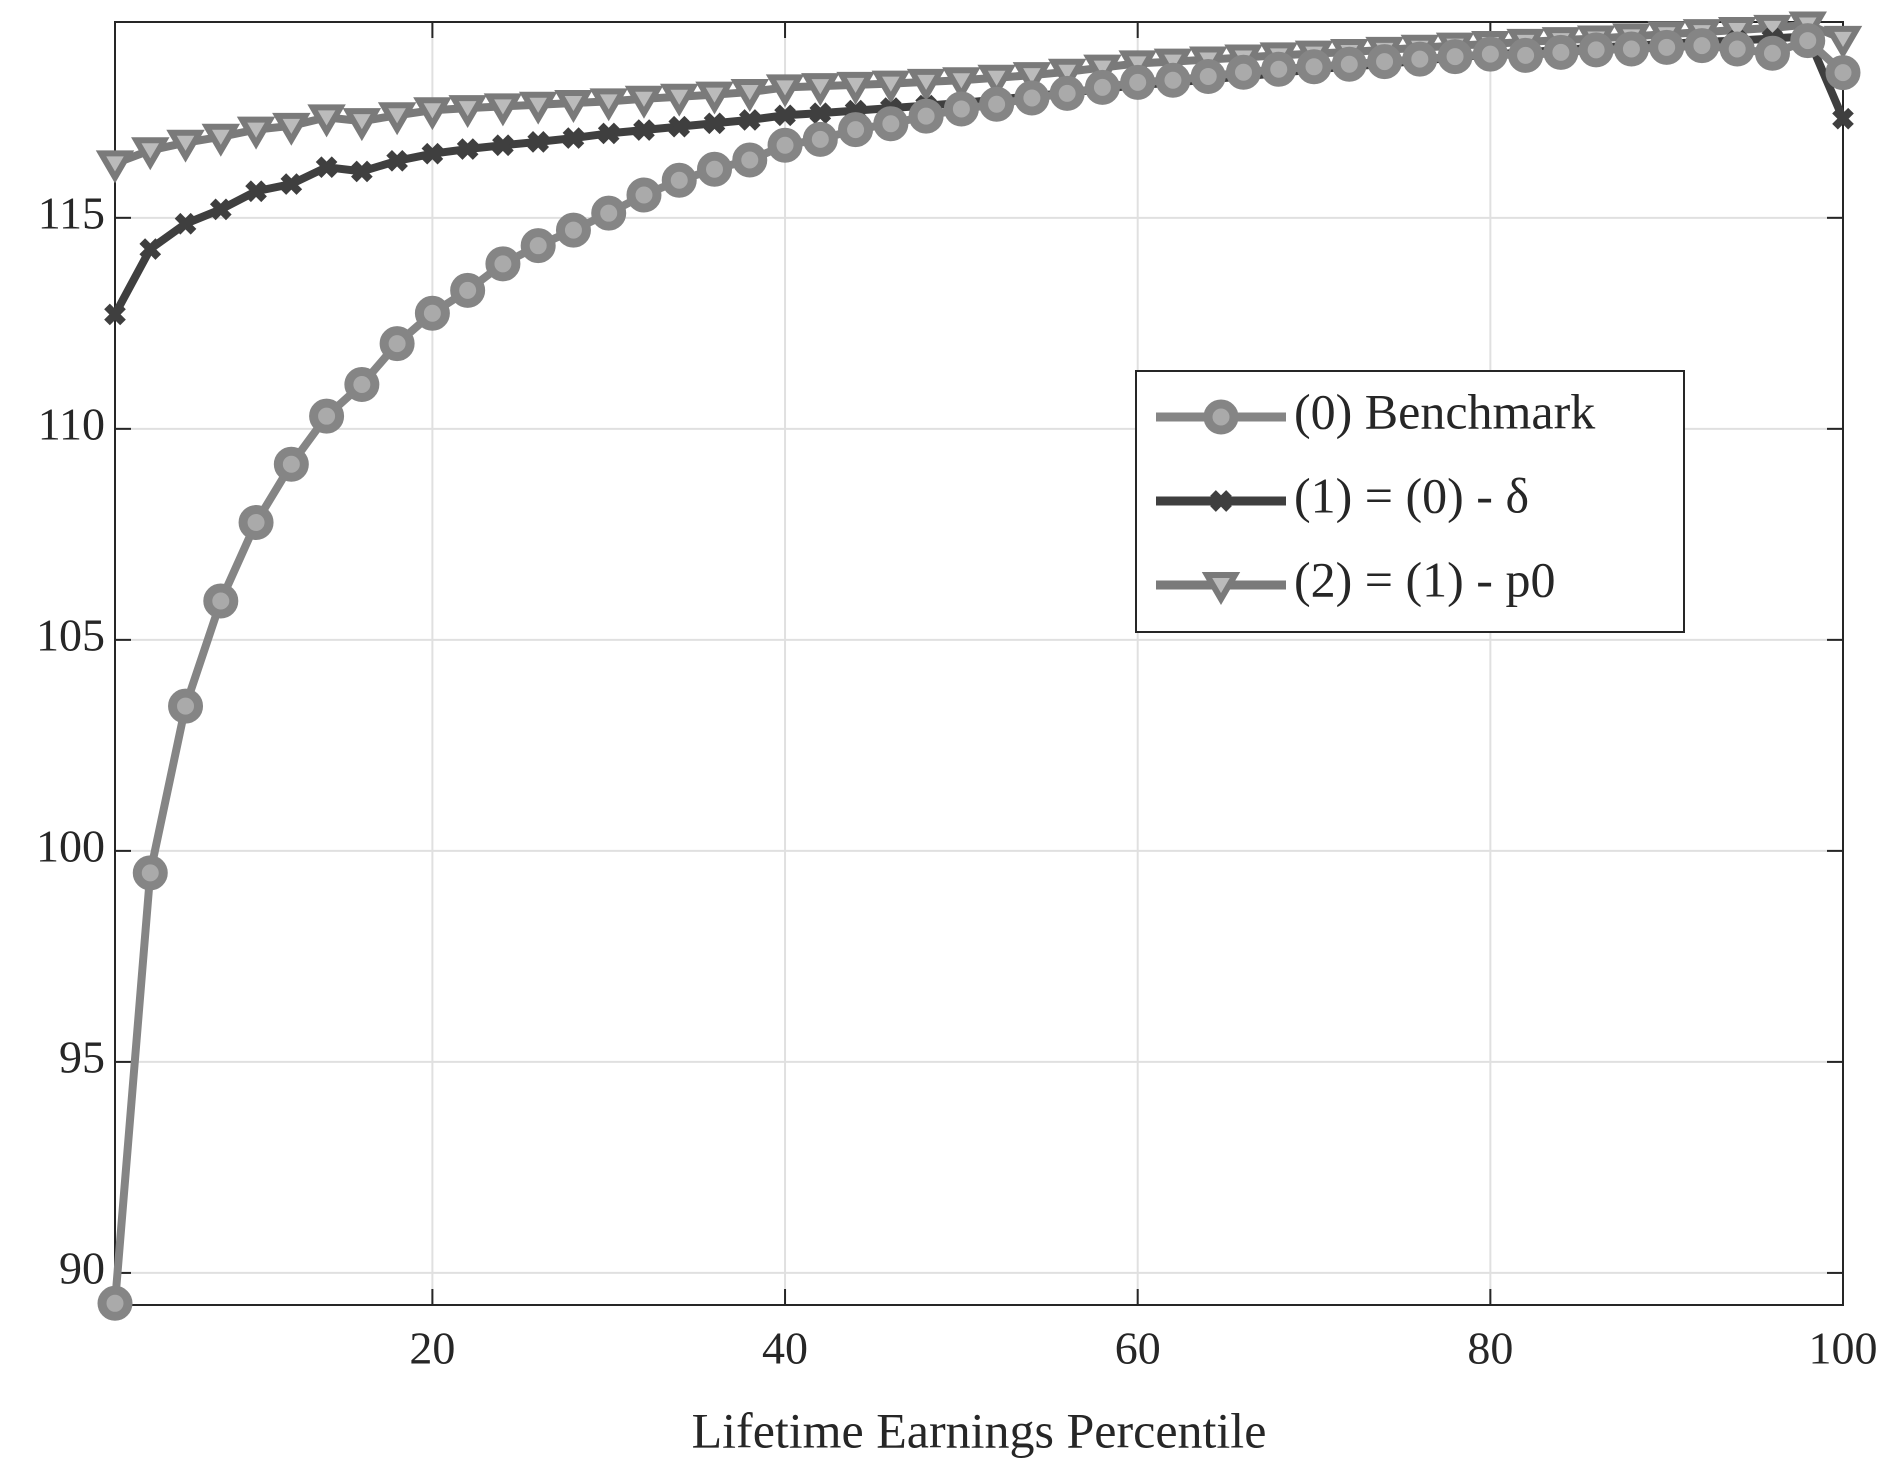  Describe the element at coordinates (70, 845) in the screenshot. I see `y-tick-label: 100` at that location.